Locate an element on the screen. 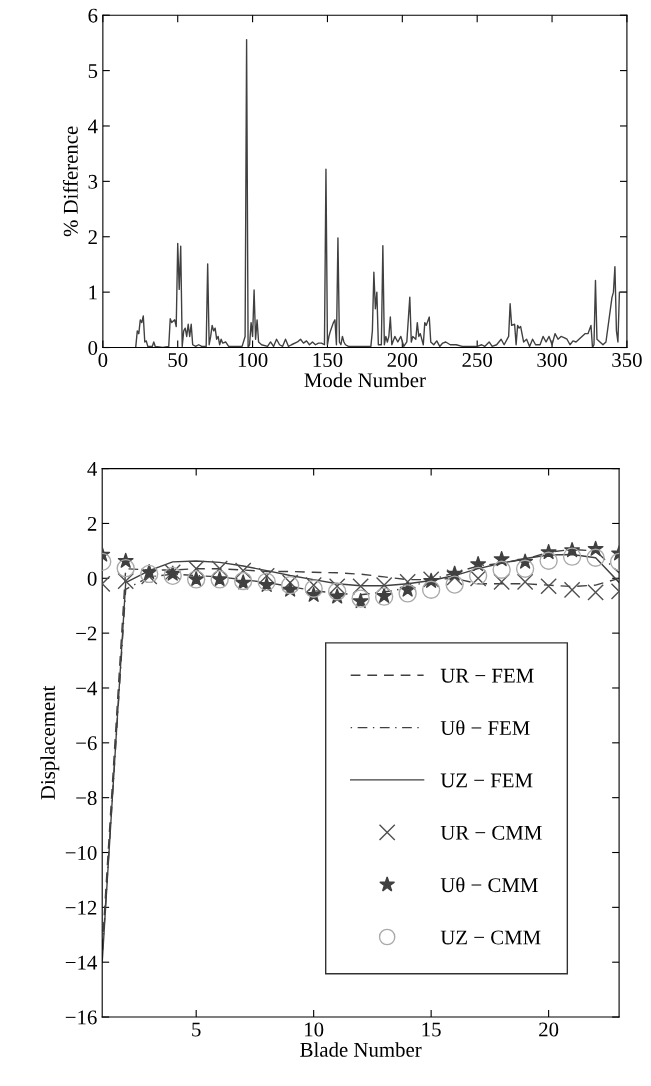  x-tick-label: 15 is located at coordinates (431, 1029).